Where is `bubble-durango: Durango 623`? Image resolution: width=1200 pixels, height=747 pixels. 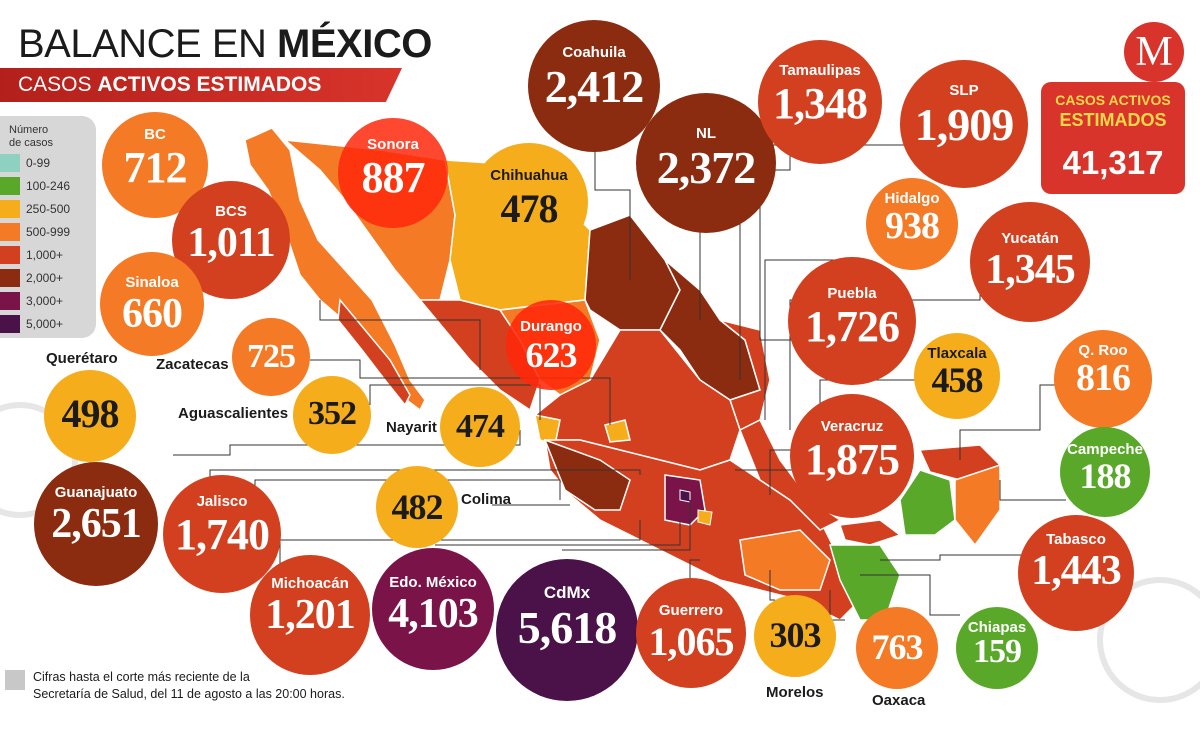 bubble-durango: Durango 623 is located at coordinates (551, 345).